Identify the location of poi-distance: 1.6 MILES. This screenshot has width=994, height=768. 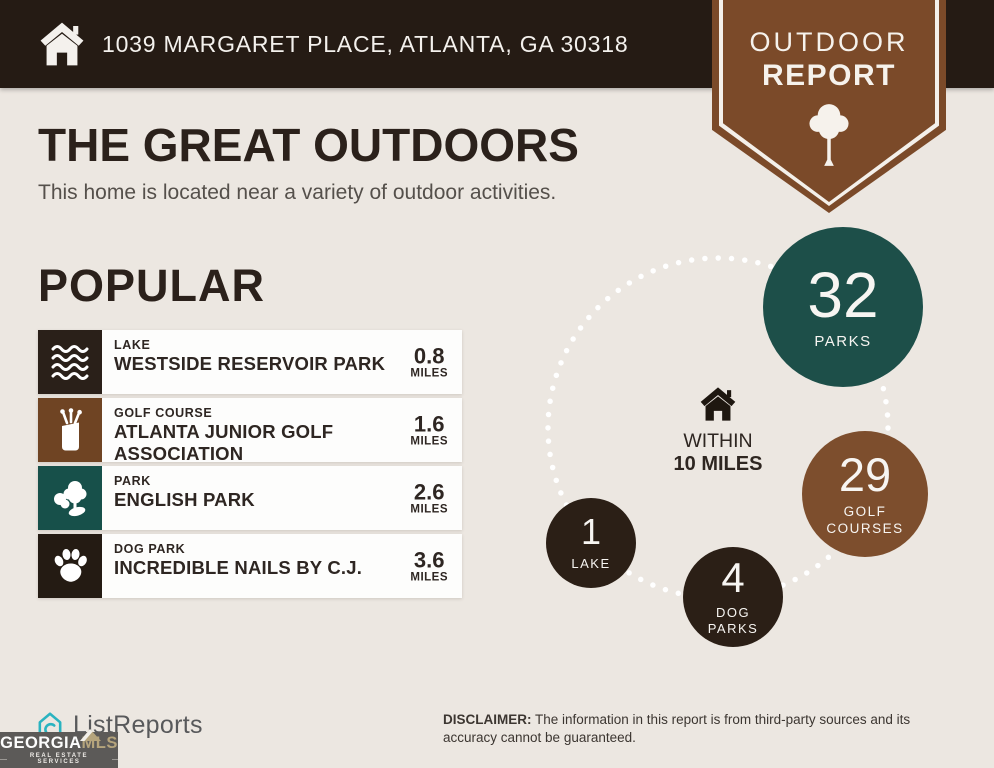
(429, 430).